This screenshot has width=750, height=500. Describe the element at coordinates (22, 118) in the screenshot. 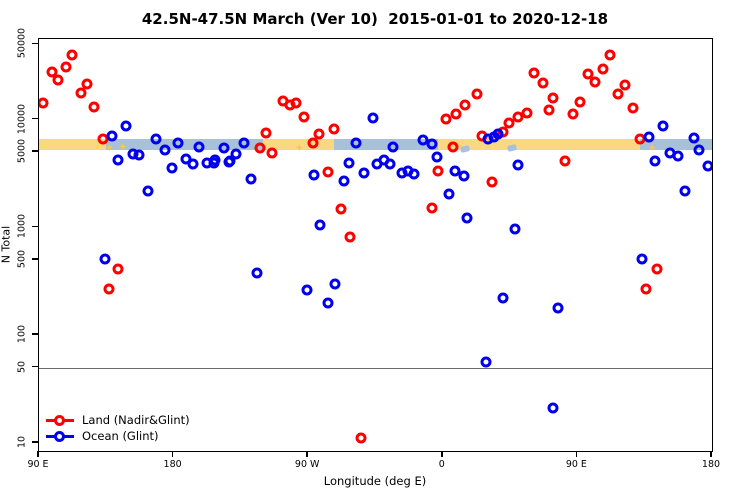

I see `y-tick-label: 10000` at that location.